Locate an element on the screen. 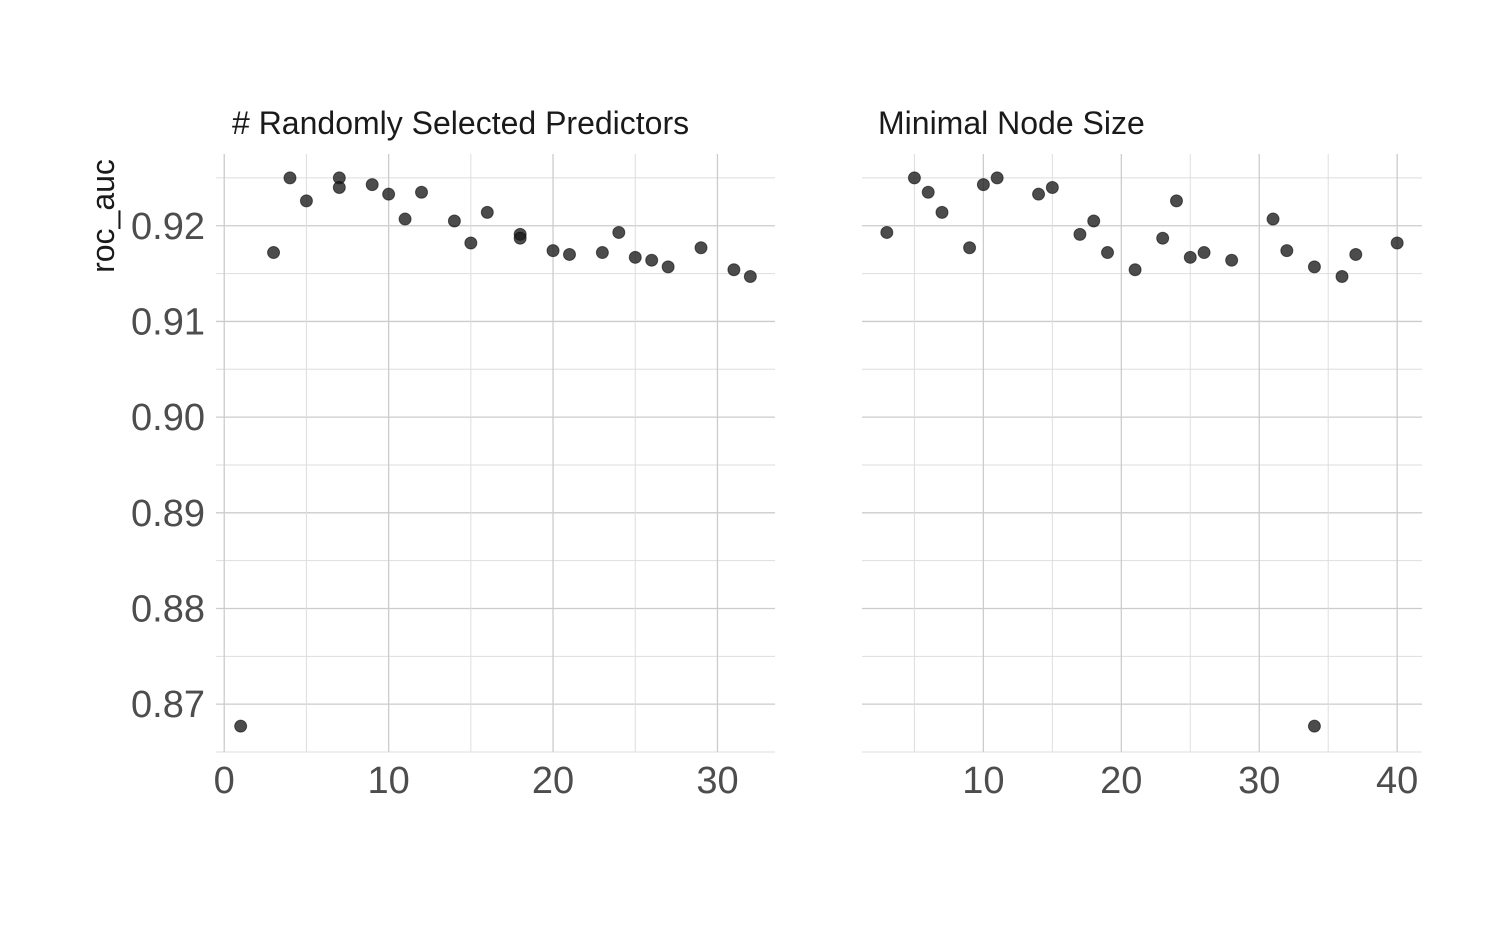  y-tick-label: 0.89 is located at coordinates (168, 514).